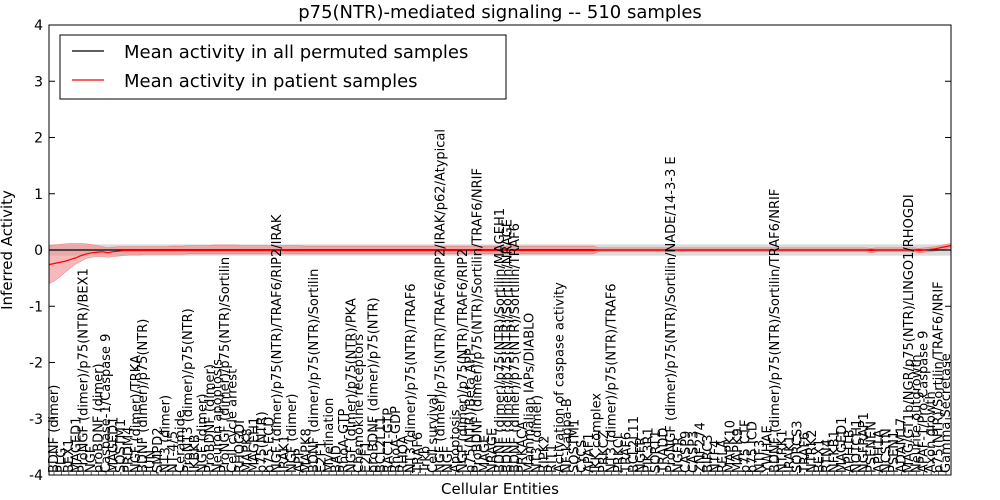  What do you see at coordinates (54, 429) in the screenshot?
I see `x-tick-label: BDNF (dimer)` at bounding box center [54, 429].